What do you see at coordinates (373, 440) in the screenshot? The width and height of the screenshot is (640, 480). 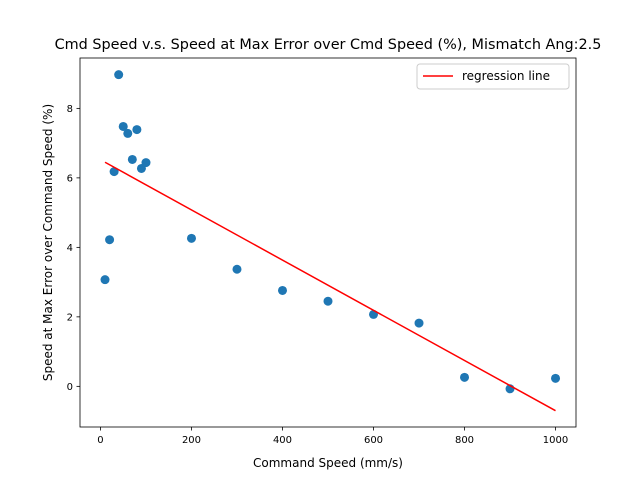 I see `x-tick-label: 600` at bounding box center [373, 440].